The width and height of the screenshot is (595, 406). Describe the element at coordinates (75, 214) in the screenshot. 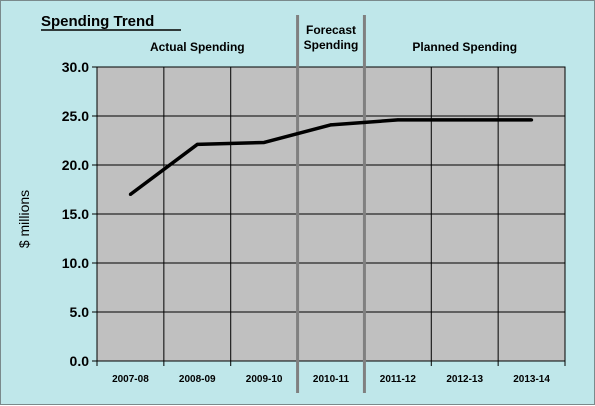

I see `y-tick-label: 15.0` at that location.